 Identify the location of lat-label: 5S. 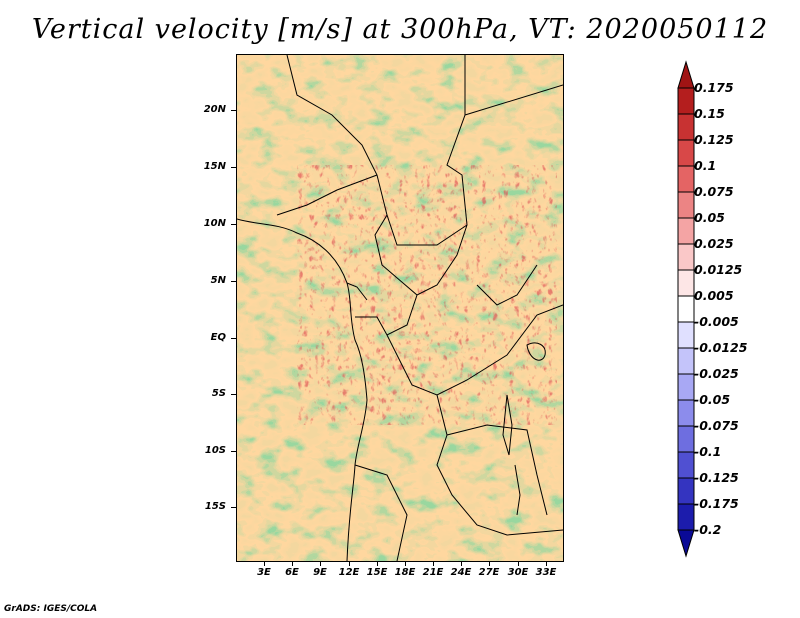
(218, 393).